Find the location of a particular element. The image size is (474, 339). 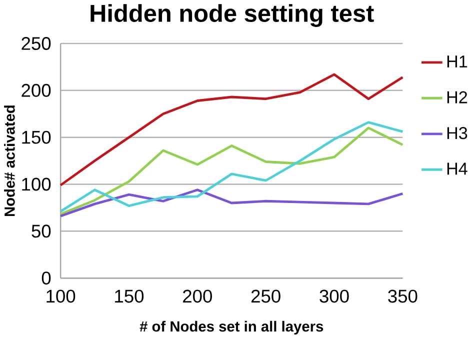

x-tick-label: 350 is located at coordinates (403, 296).